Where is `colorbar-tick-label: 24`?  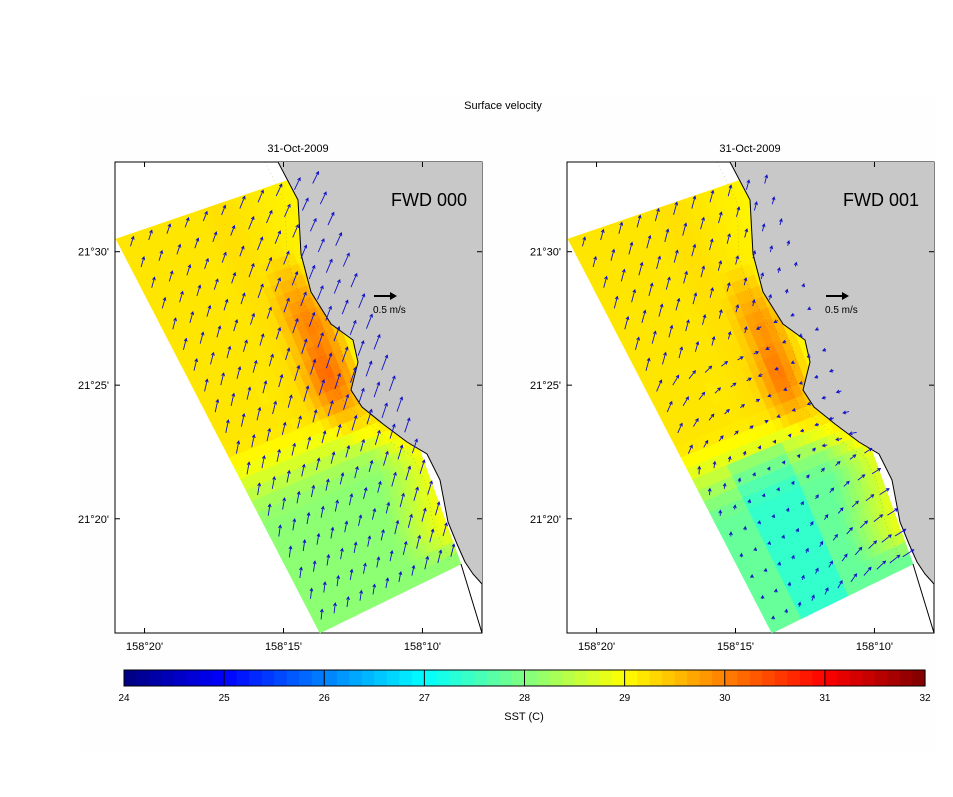 colorbar-tick-label: 24 is located at coordinates (124, 698).